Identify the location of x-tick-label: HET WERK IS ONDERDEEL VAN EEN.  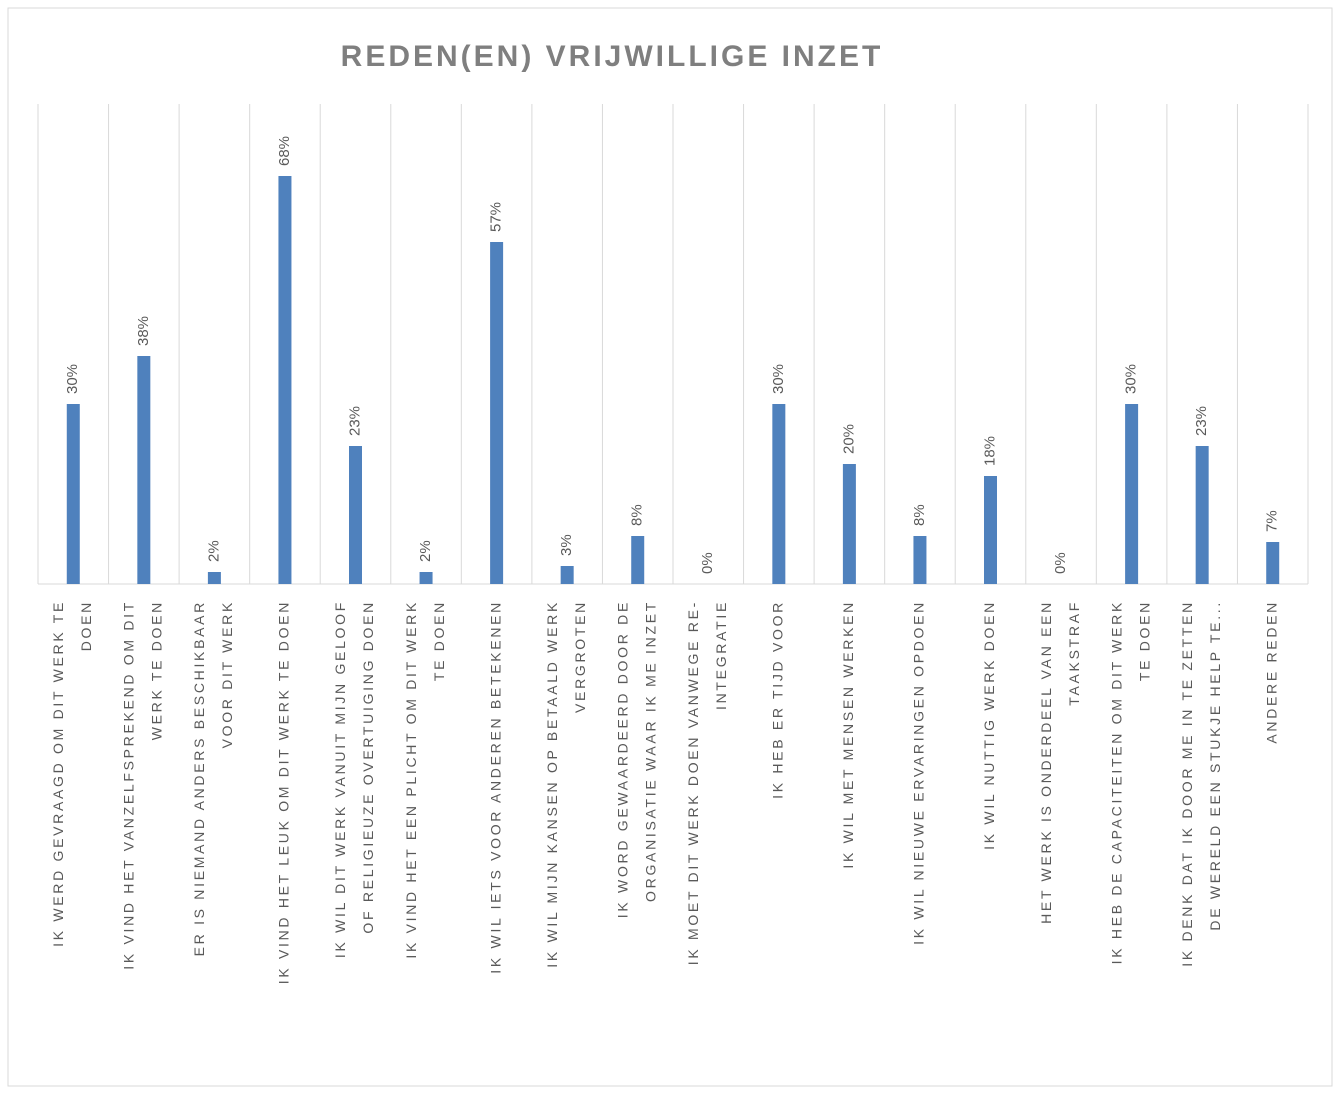
(1046, 762).